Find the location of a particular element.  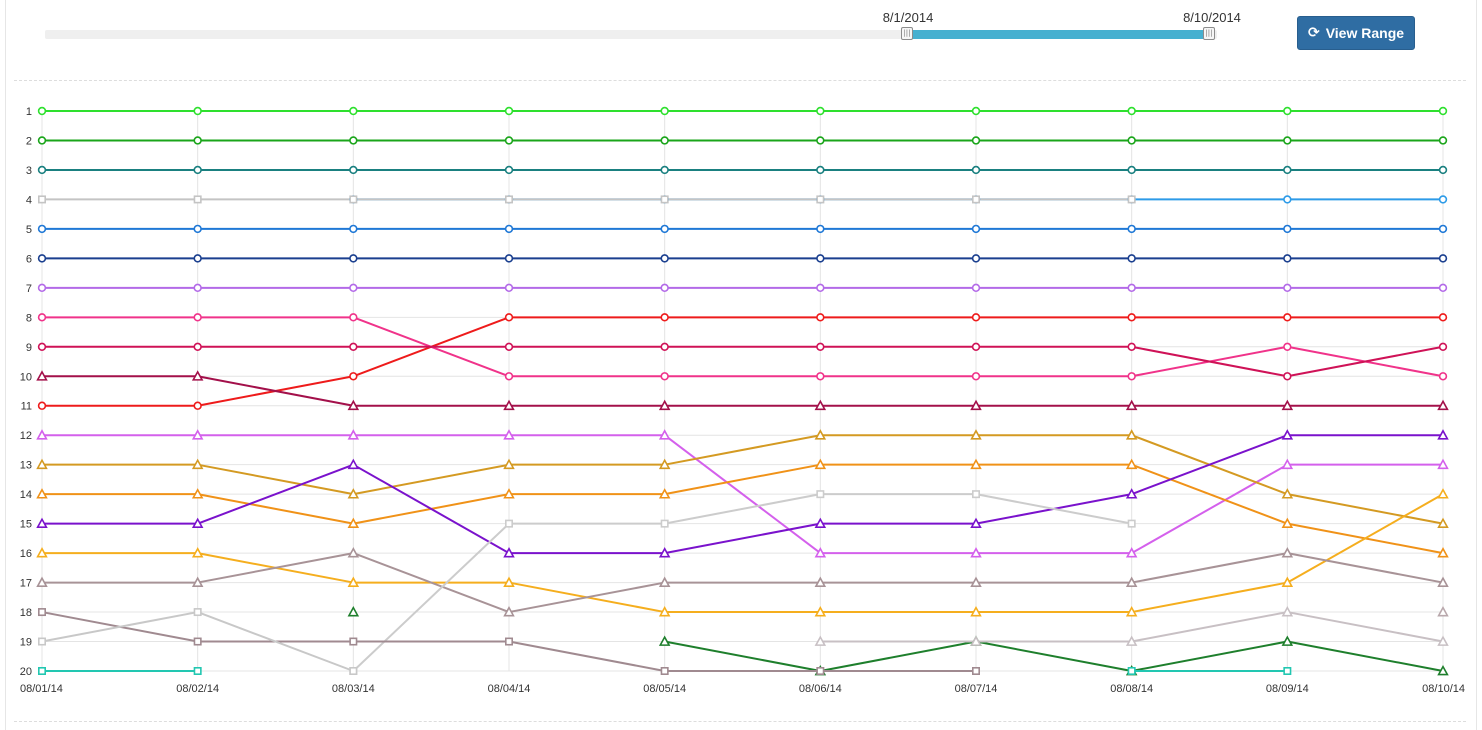

slider-track is located at coordinates (631, 34).